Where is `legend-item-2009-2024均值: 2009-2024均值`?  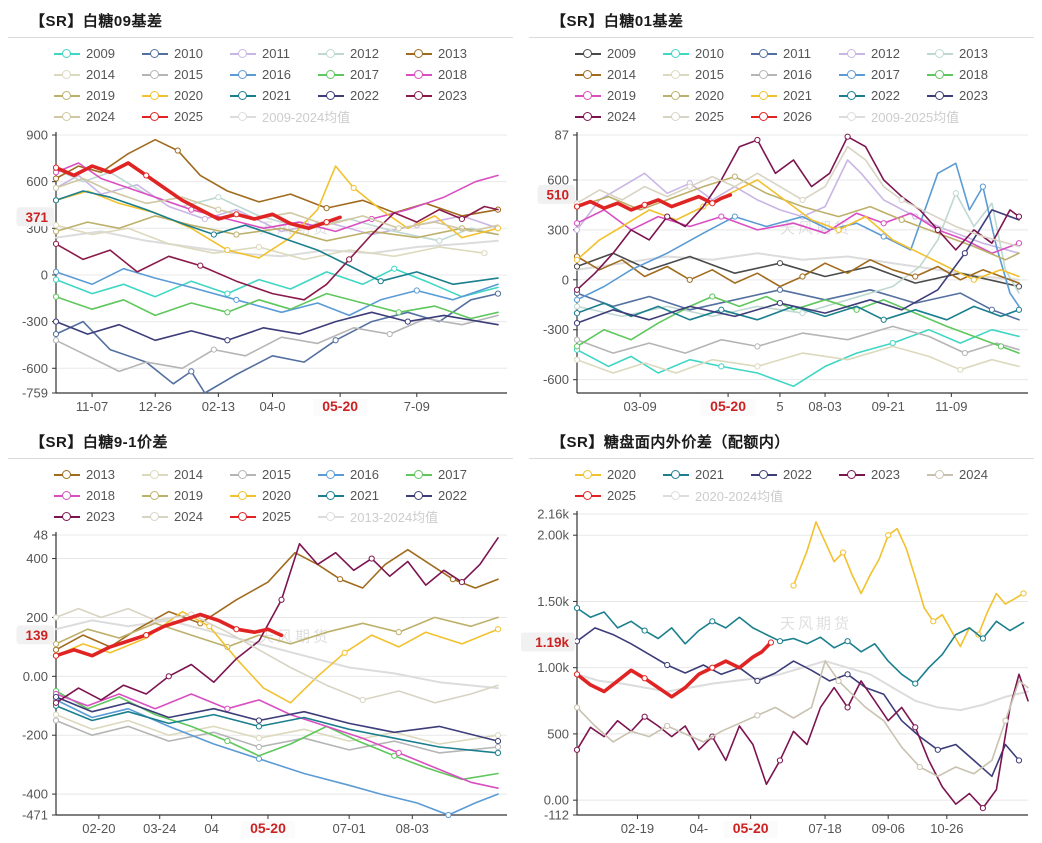 legend-item-2009-2024均值: 2009-2024均值 is located at coordinates (290, 116).